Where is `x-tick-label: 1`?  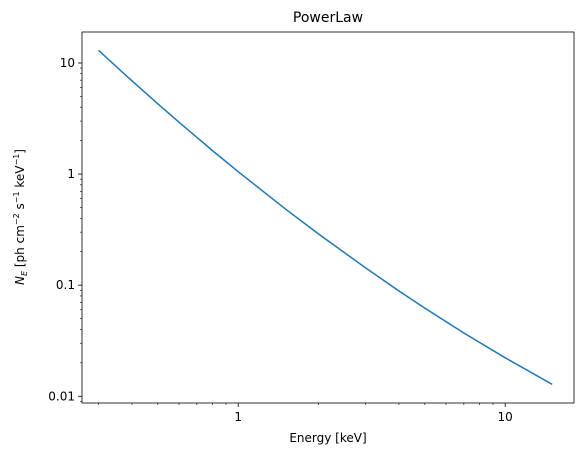
x-tick-label: 1 is located at coordinates (238, 417).